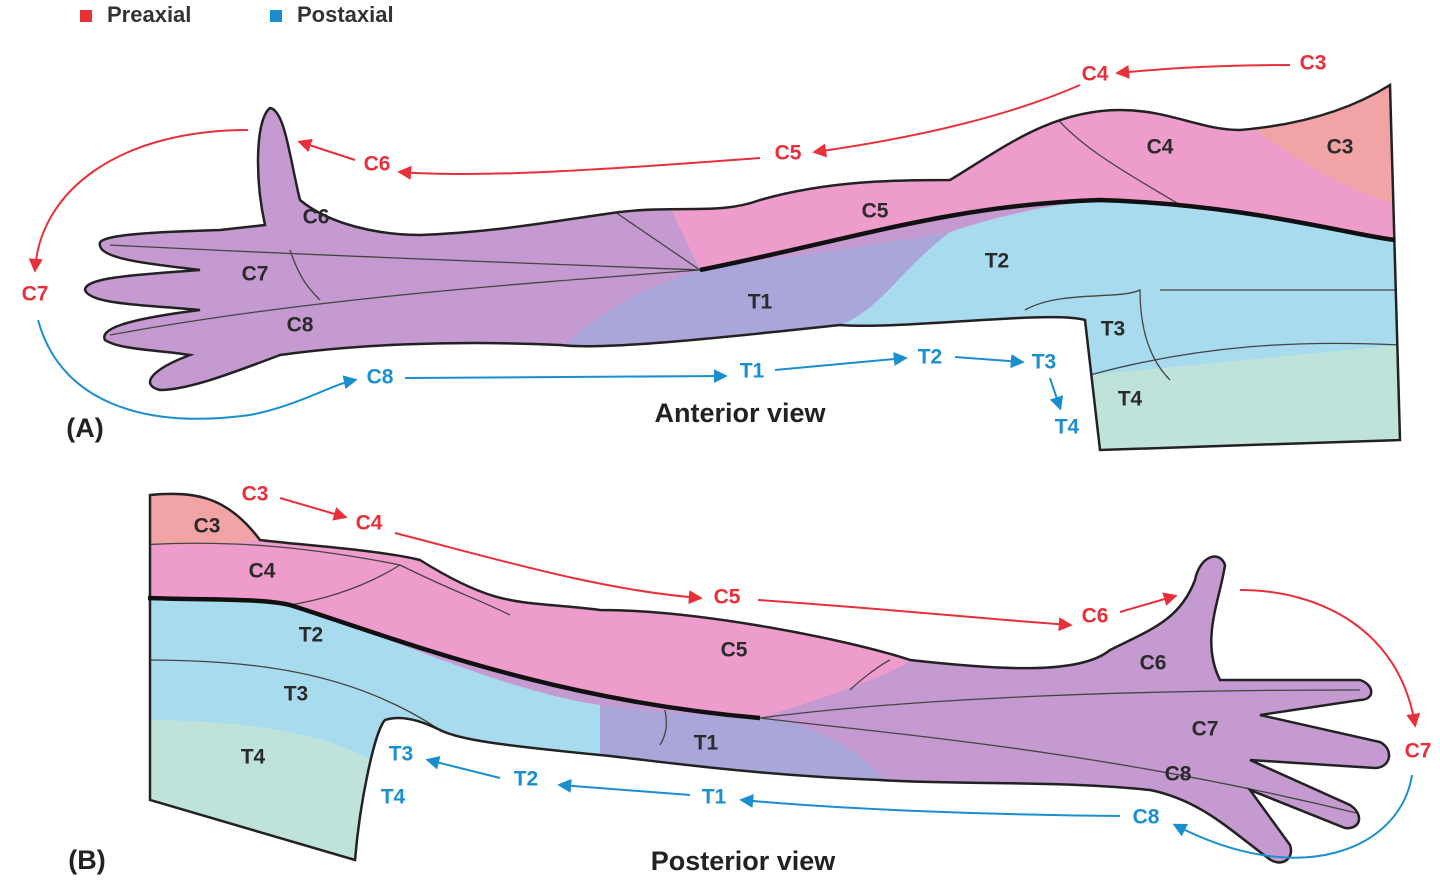 Image resolution: width=1440 pixels, height=892 pixels. What do you see at coordinates (86, 860) in the screenshot?
I see `panel-label: (B)` at bounding box center [86, 860].